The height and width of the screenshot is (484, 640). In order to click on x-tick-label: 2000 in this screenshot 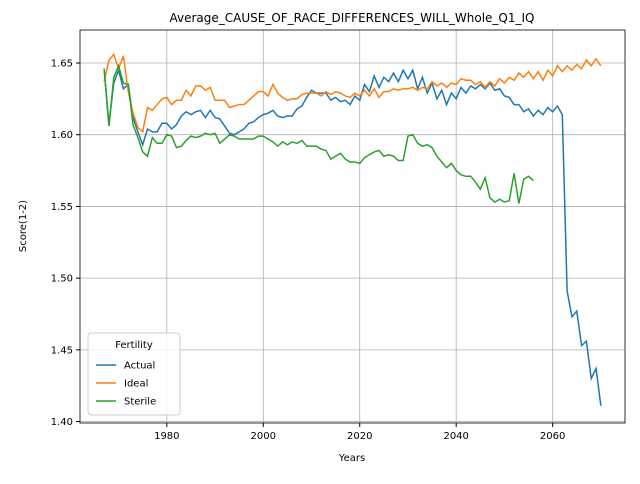, I will do `click(263, 436)`.